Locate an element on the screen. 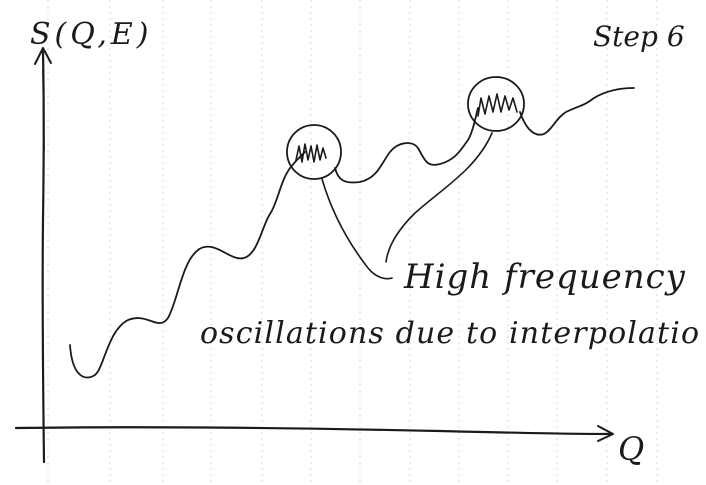 The width and height of the screenshot is (706, 485). y-axis-tick is located at coordinates (43, 110).